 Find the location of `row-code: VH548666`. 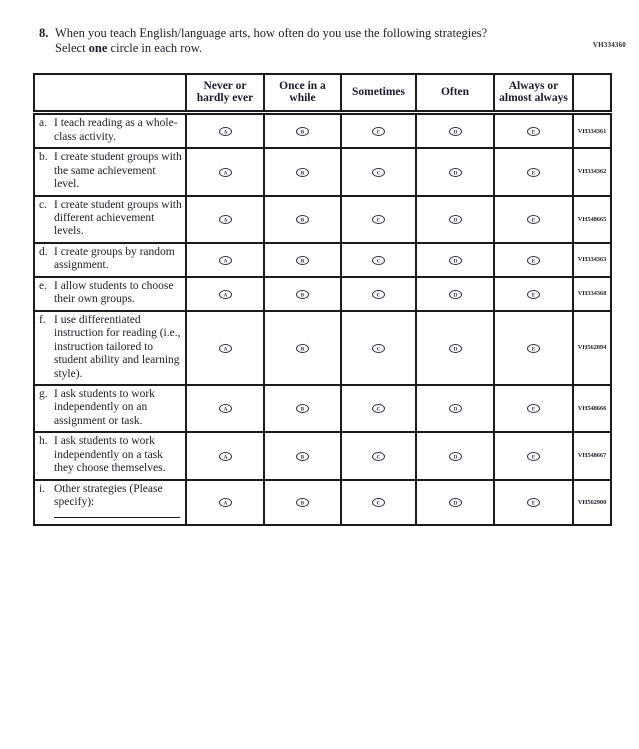

row-code: VH548666 is located at coordinates (592, 408).